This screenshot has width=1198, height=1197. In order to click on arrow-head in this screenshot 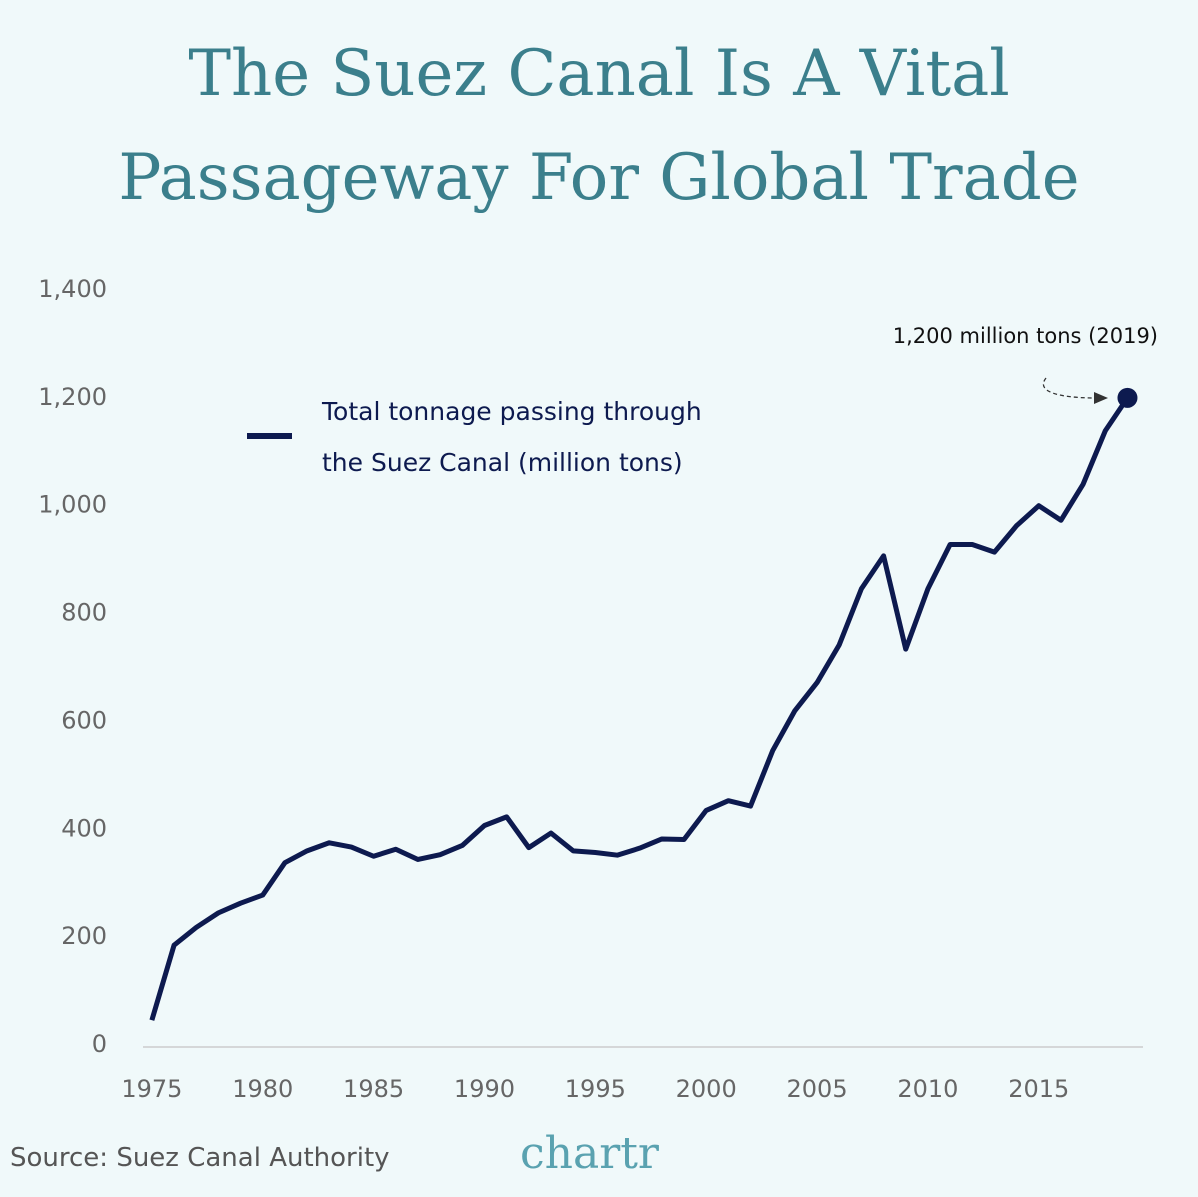, I will do `click(1101, 398)`.